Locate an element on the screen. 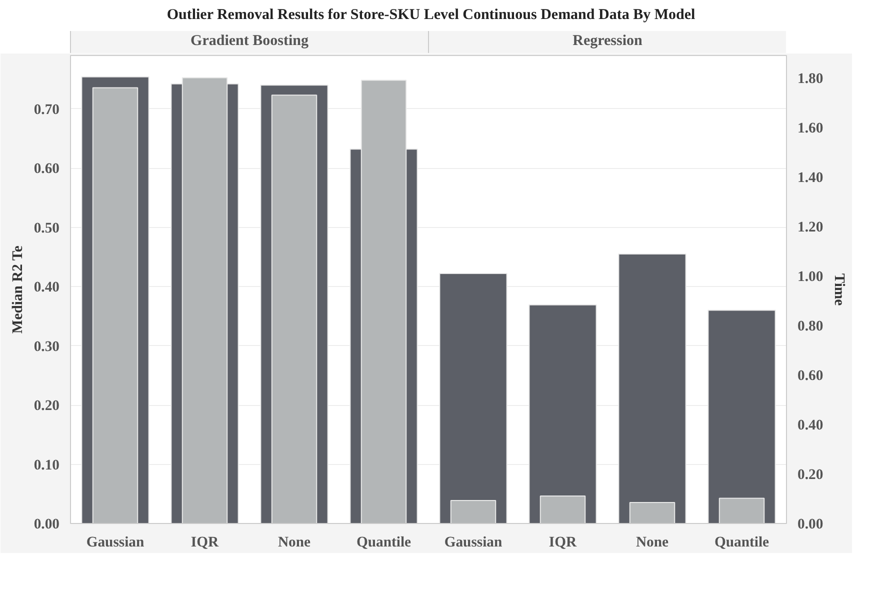 This screenshot has width=870, height=598. y2-tick-label: 0.40 is located at coordinates (811, 426).